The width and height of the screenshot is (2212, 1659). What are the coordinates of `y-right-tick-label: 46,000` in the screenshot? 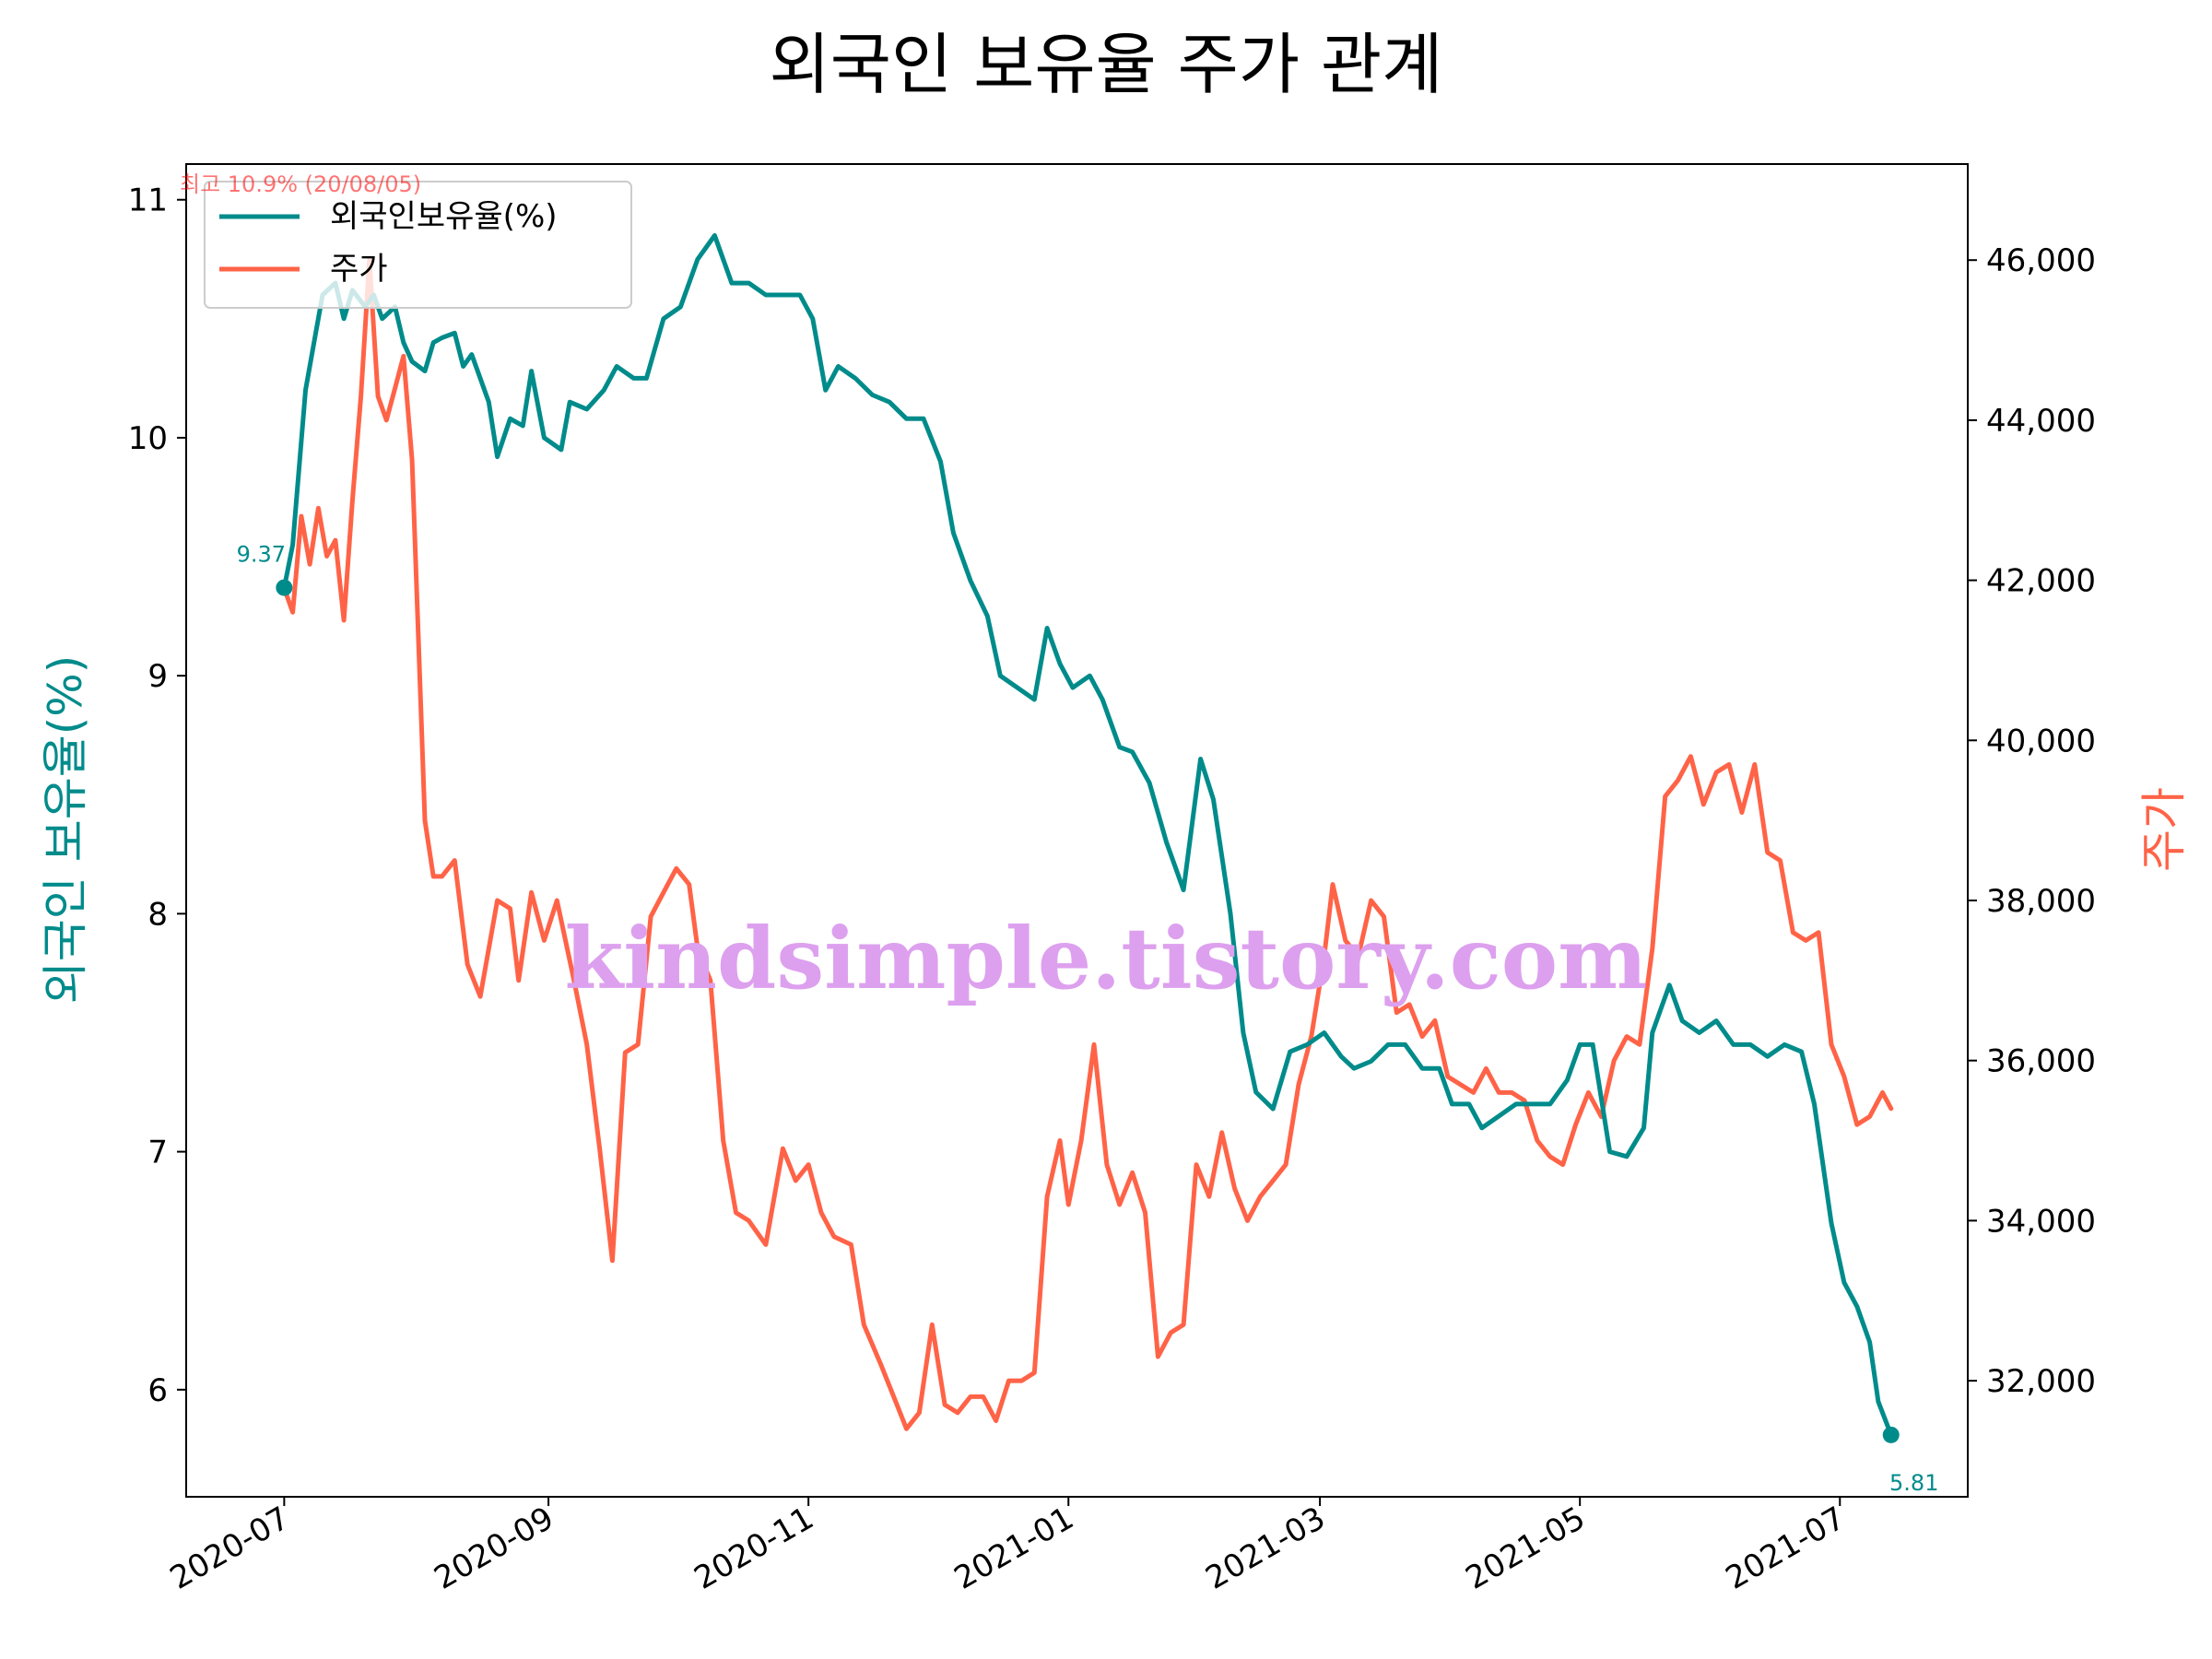 It's located at (2041, 260).